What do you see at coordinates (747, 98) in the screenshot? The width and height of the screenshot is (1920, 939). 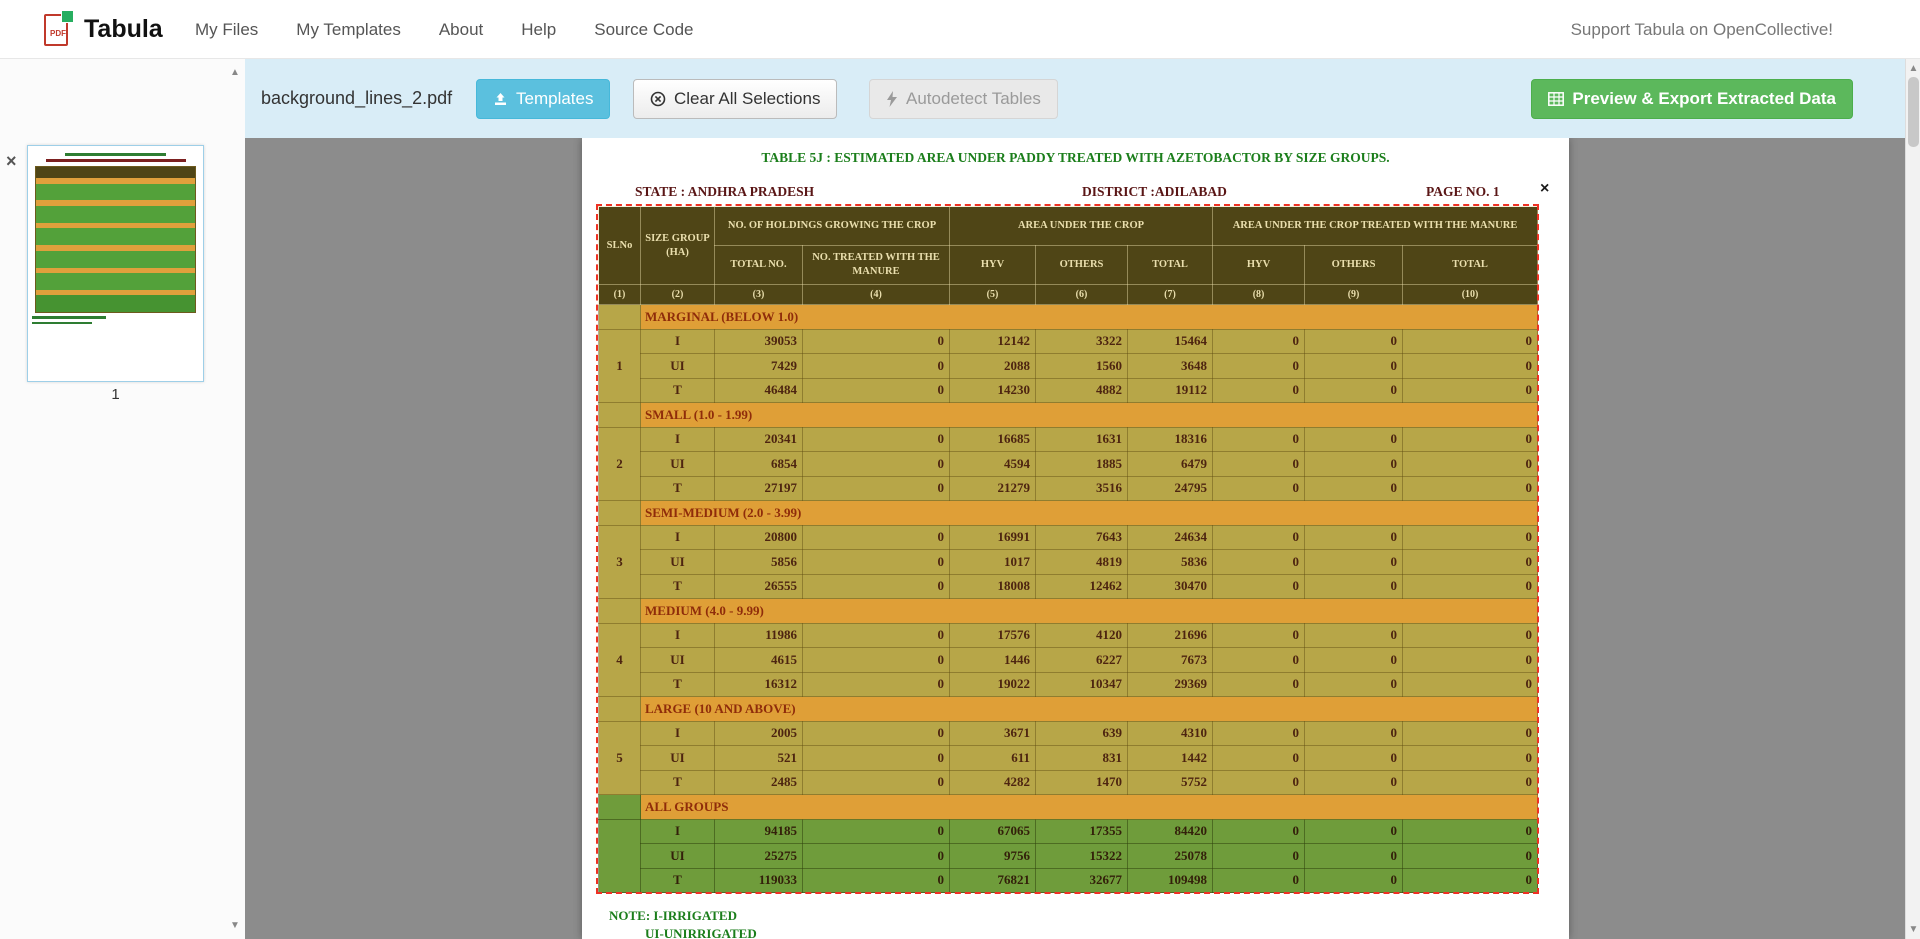 I see `clear-button-label: Clear All Selections` at bounding box center [747, 98].